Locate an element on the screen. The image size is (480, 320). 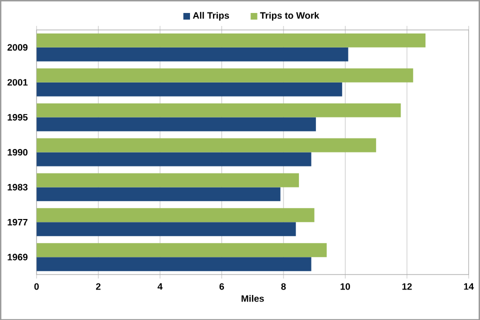
y-tick-label: 1977 is located at coordinates (18, 222).